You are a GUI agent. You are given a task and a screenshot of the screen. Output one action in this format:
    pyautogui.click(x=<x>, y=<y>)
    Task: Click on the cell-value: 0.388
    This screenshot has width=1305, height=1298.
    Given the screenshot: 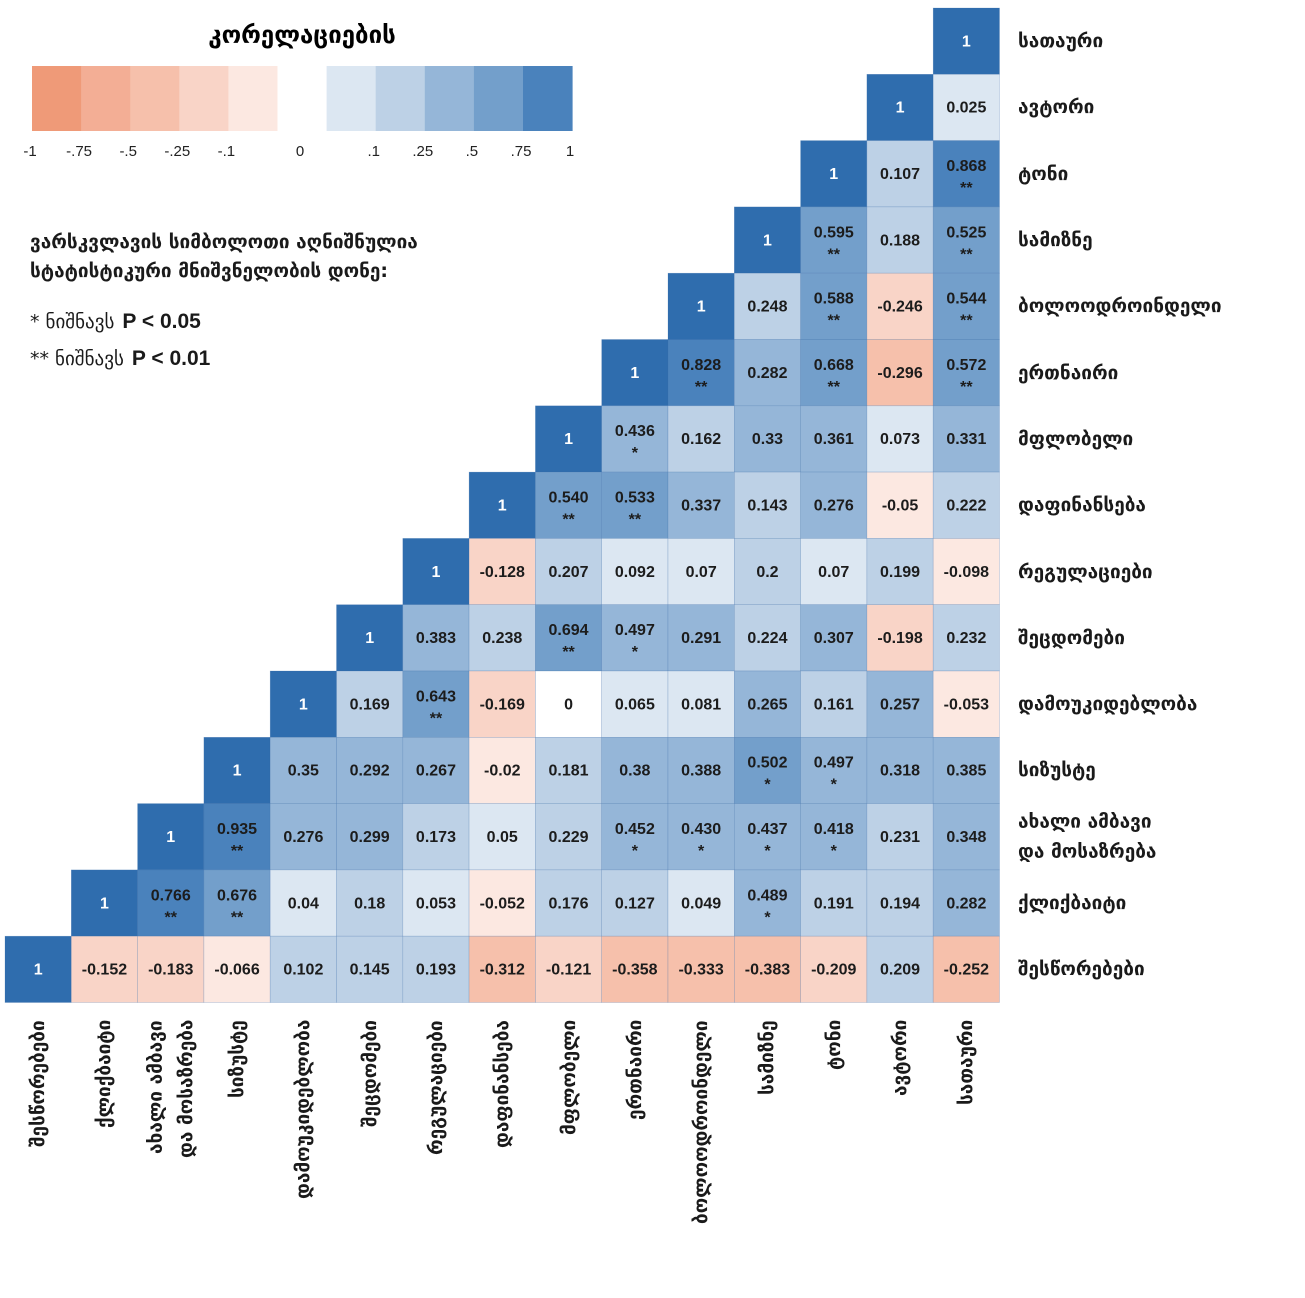 What is the action you would take?
    pyautogui.click(x=701, y=771)
    